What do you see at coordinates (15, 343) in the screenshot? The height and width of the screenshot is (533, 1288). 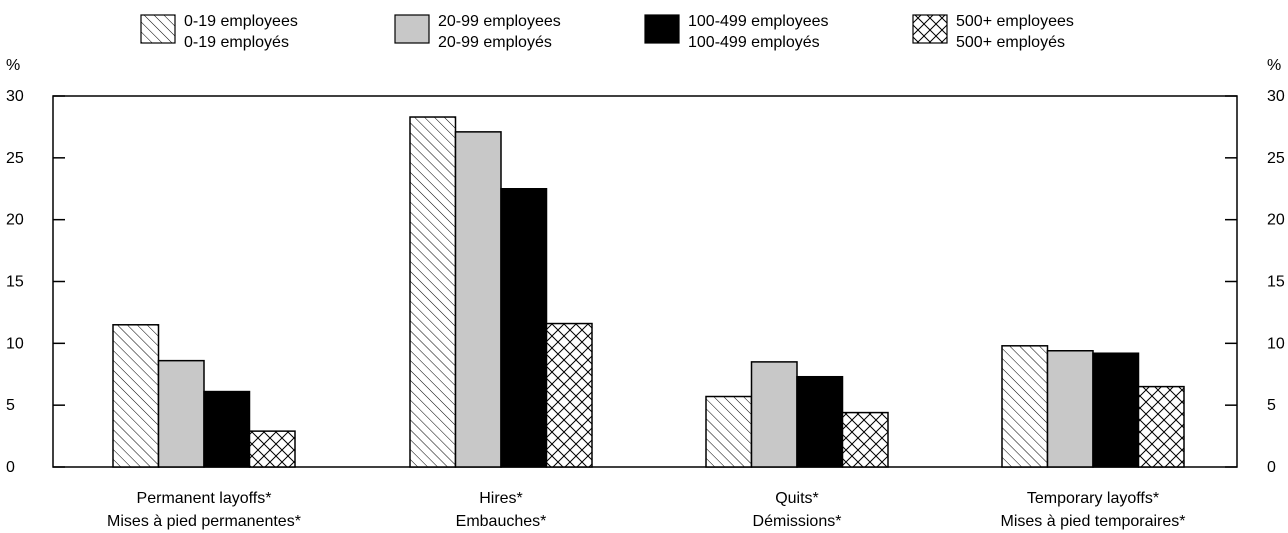 I see `y-tick-label-left: 10` at bounding box center [15, 343].